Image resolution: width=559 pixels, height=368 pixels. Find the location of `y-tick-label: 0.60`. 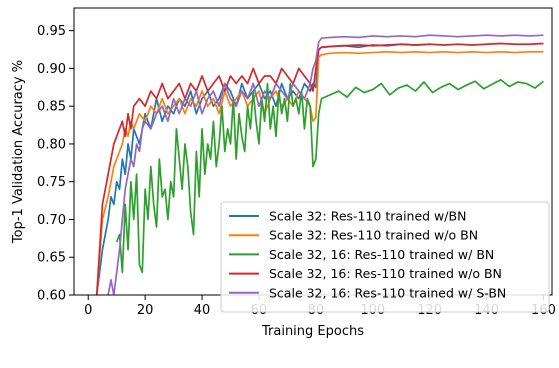

y-tick-label: 0.60 is located at coordinates (51, 296).